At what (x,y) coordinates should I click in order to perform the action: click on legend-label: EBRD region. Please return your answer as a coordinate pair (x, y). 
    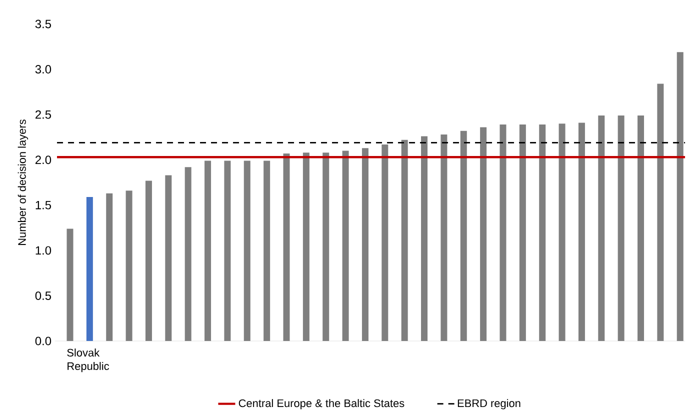
    Looking at the image, I should click on (489, 404).